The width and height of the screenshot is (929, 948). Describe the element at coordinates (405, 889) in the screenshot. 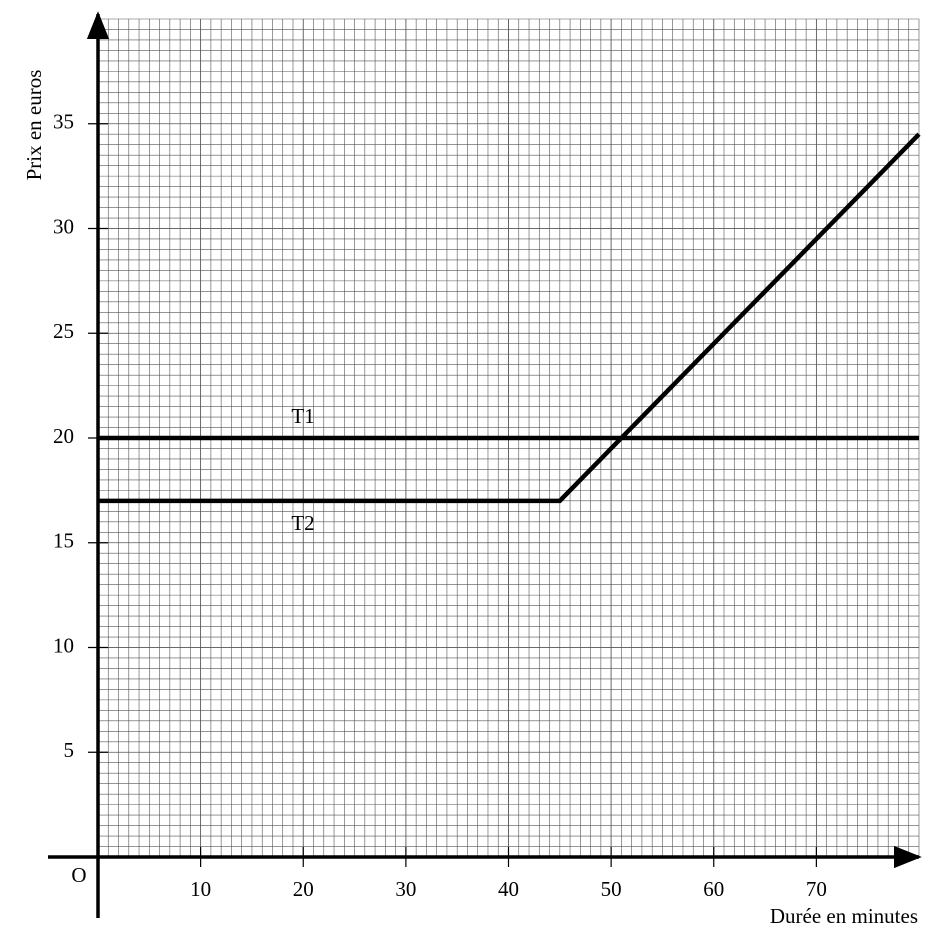

I see `x-tick-label: 30` at that location.